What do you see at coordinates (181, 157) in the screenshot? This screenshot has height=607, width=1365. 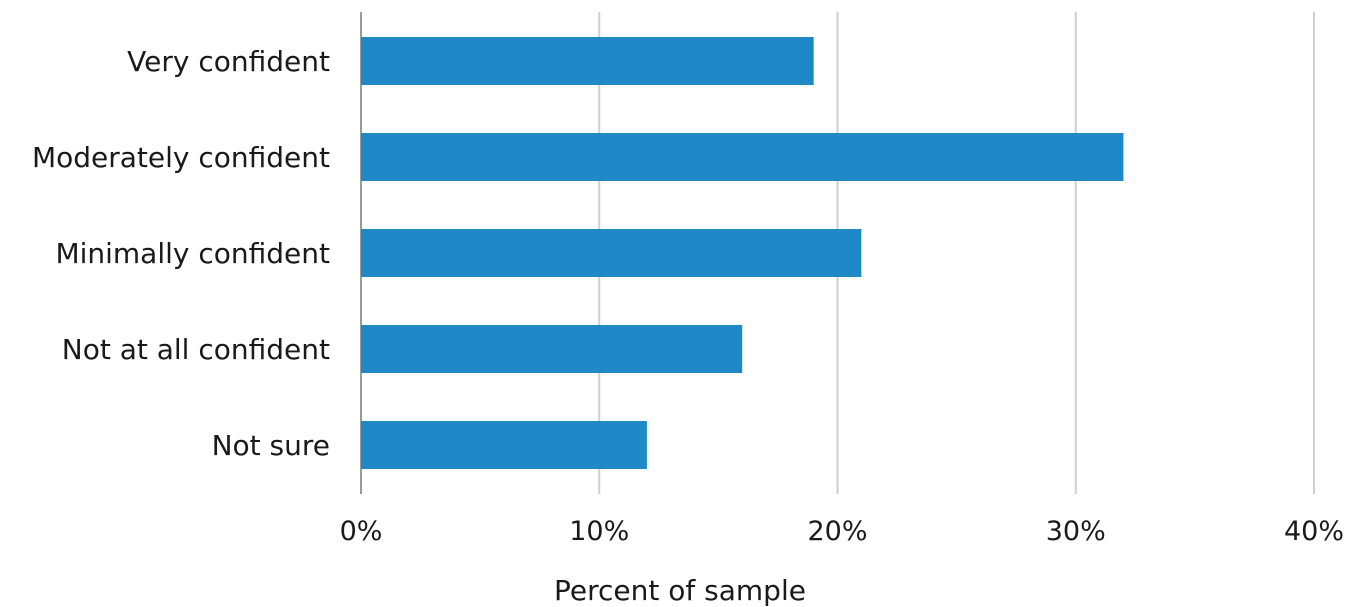 I see `category-label: Moderately confident` at bounding box center [181, 157].